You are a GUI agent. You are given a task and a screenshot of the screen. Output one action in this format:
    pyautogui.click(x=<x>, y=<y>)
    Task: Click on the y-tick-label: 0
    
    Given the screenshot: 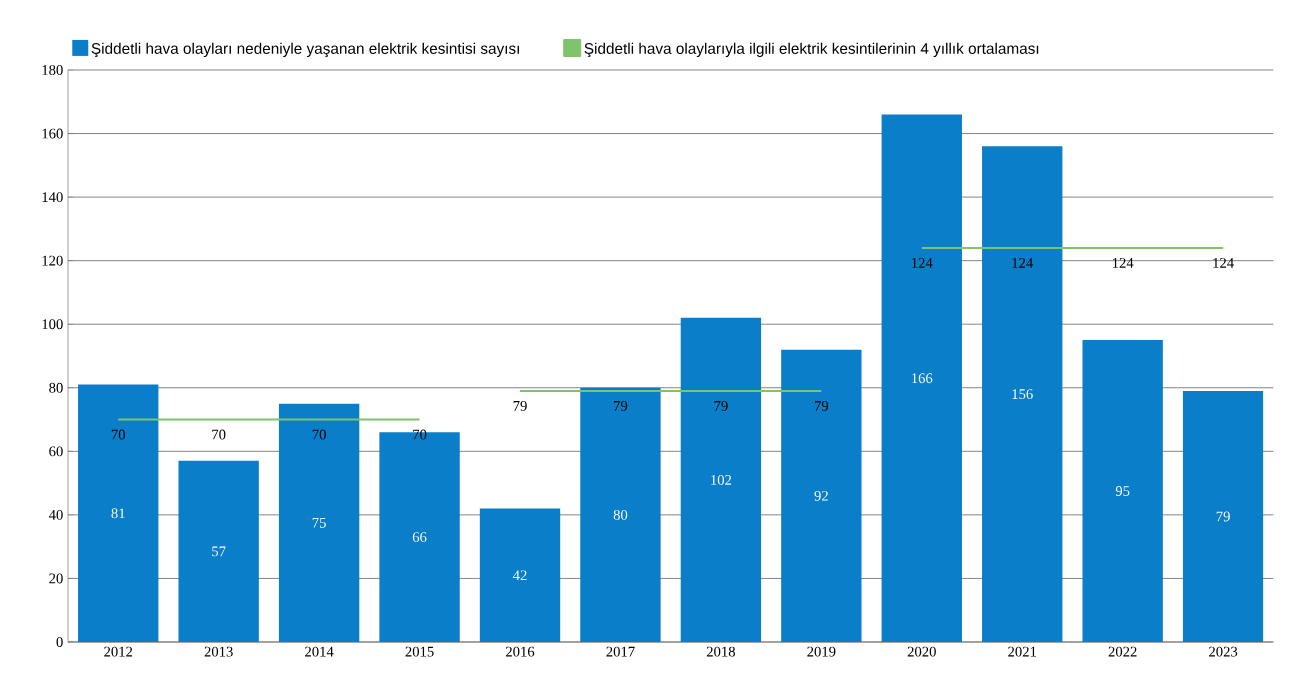 What is the action you would take?
    pyautogui.click(x=59, y=642)
    